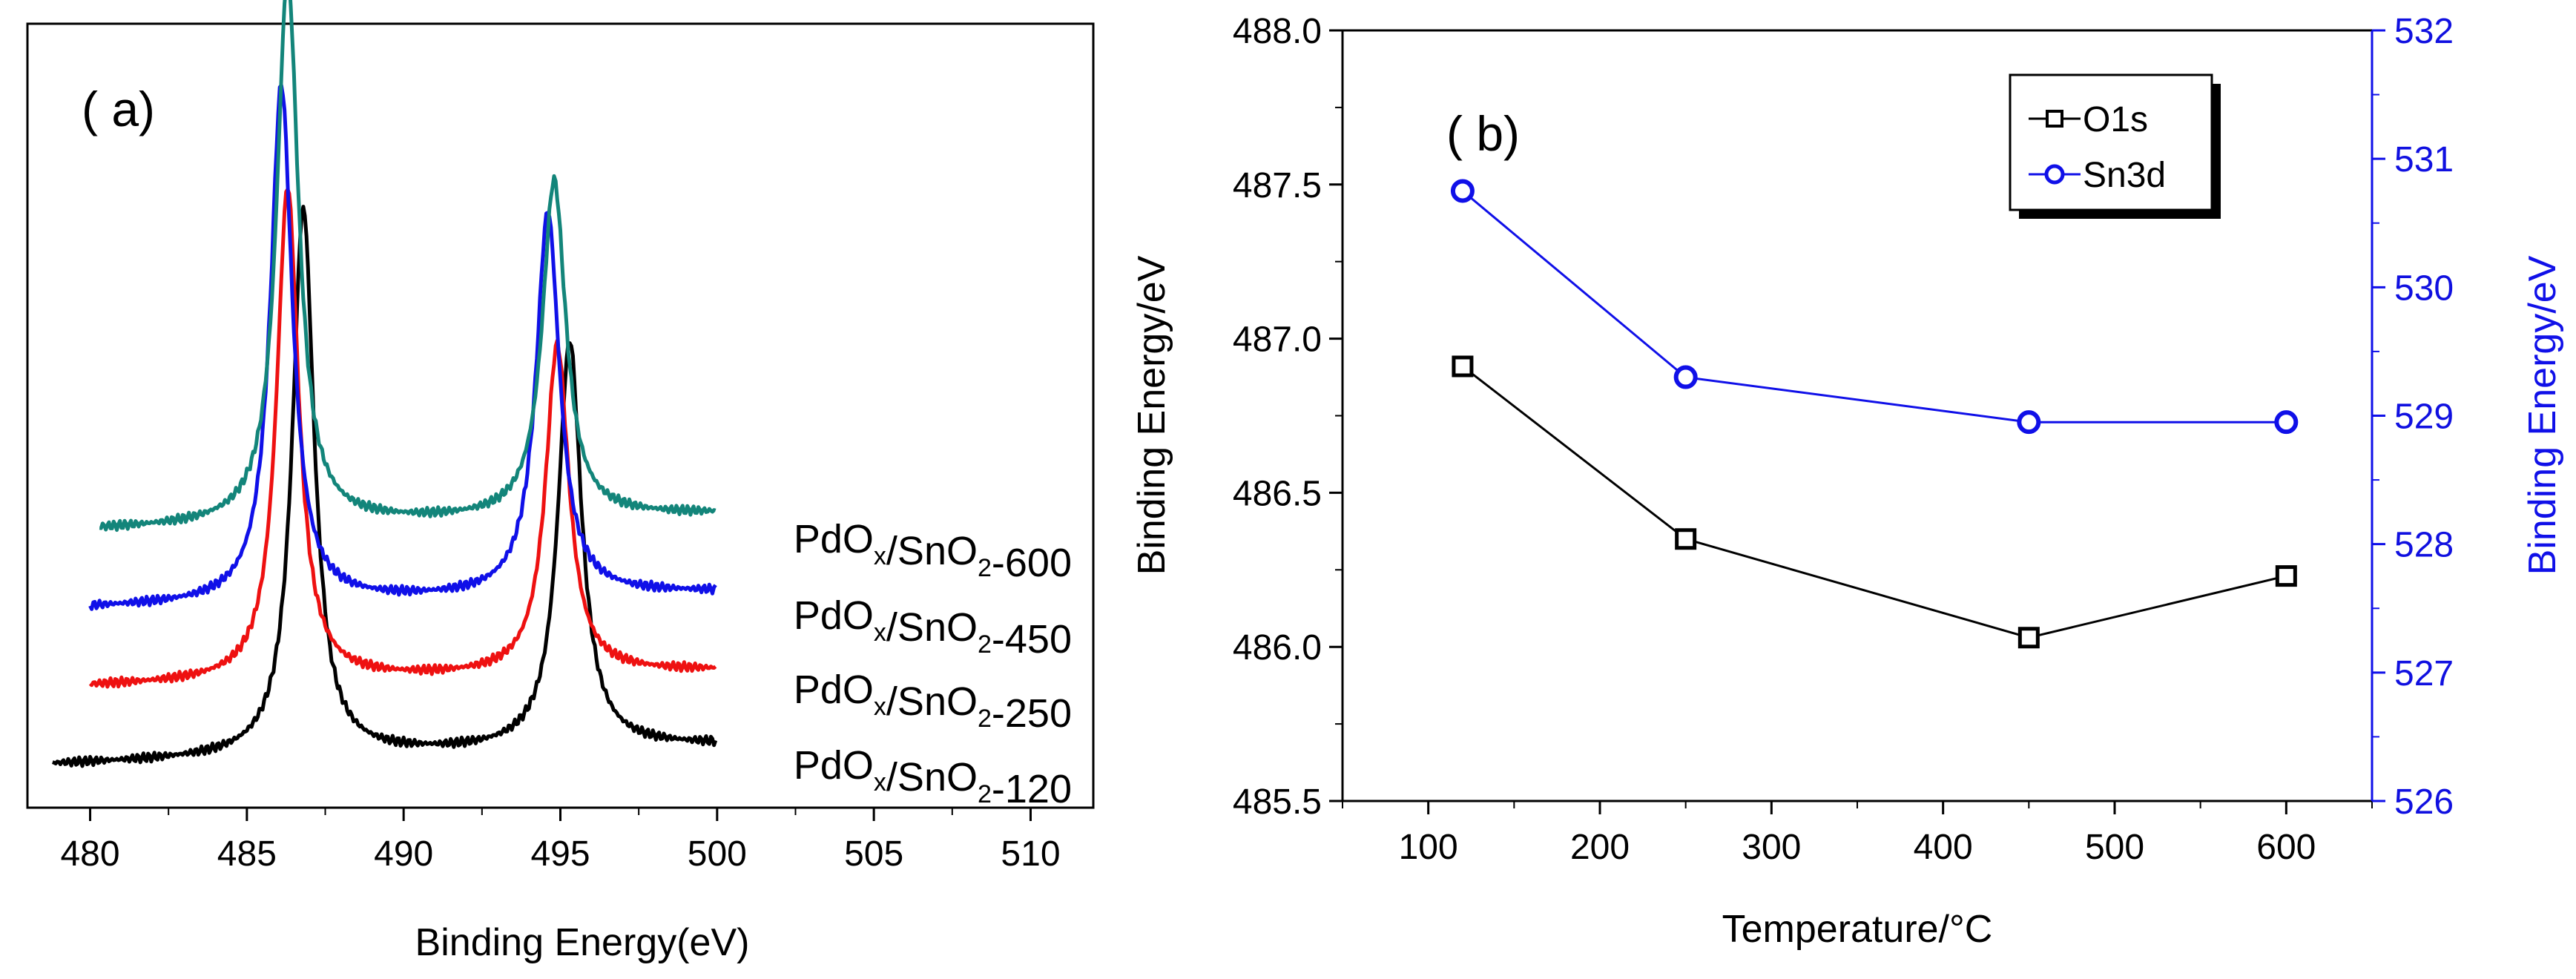  Describe the element at coordinates (2542, 415) in the screenshot. I see `panel-b-y-axis-label-right: Binding Energy/eV` at that location.